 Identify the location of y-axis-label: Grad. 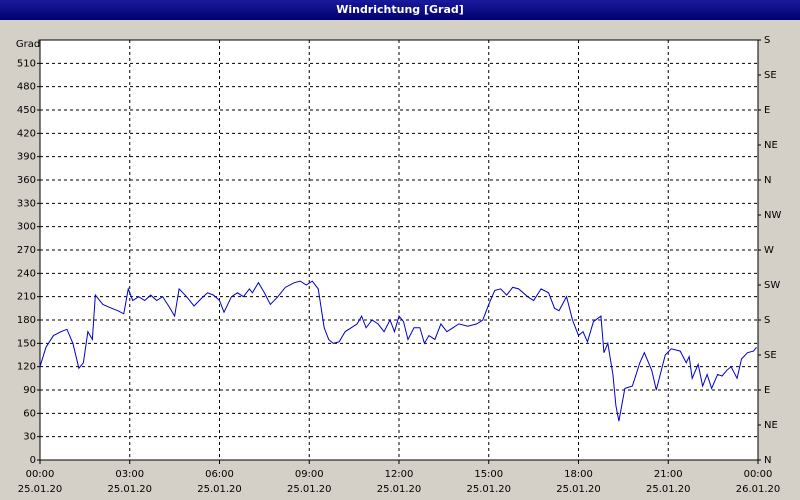
(28, 44).